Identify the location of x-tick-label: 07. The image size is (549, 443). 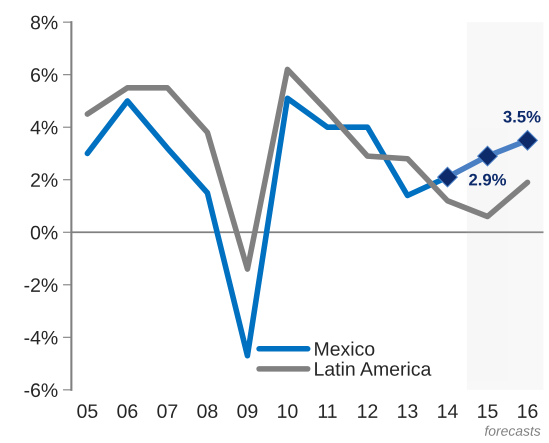
(167, 411).